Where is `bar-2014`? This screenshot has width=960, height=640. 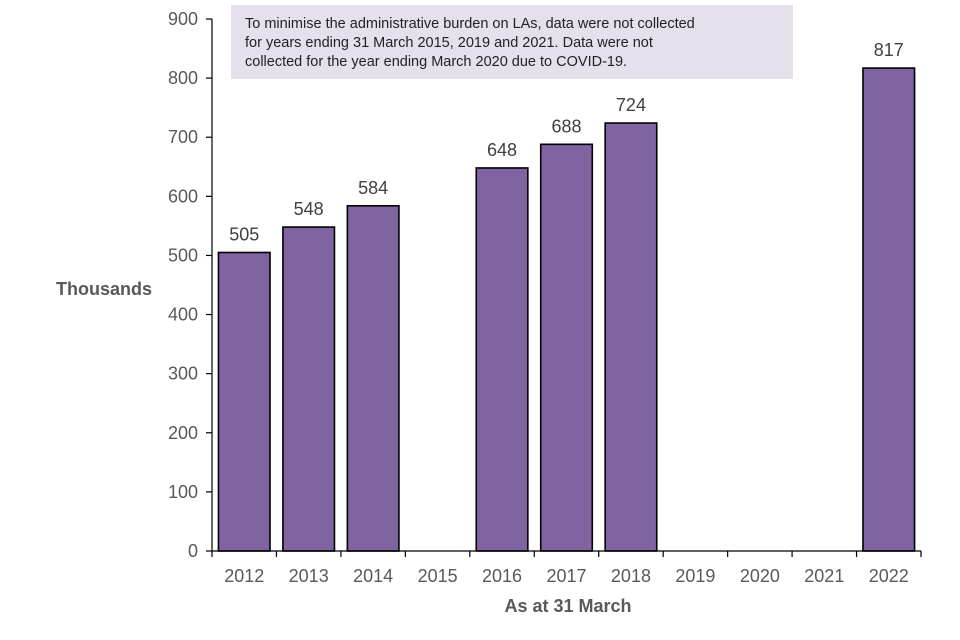
bar-2014 is located at coordinates (373, 378).